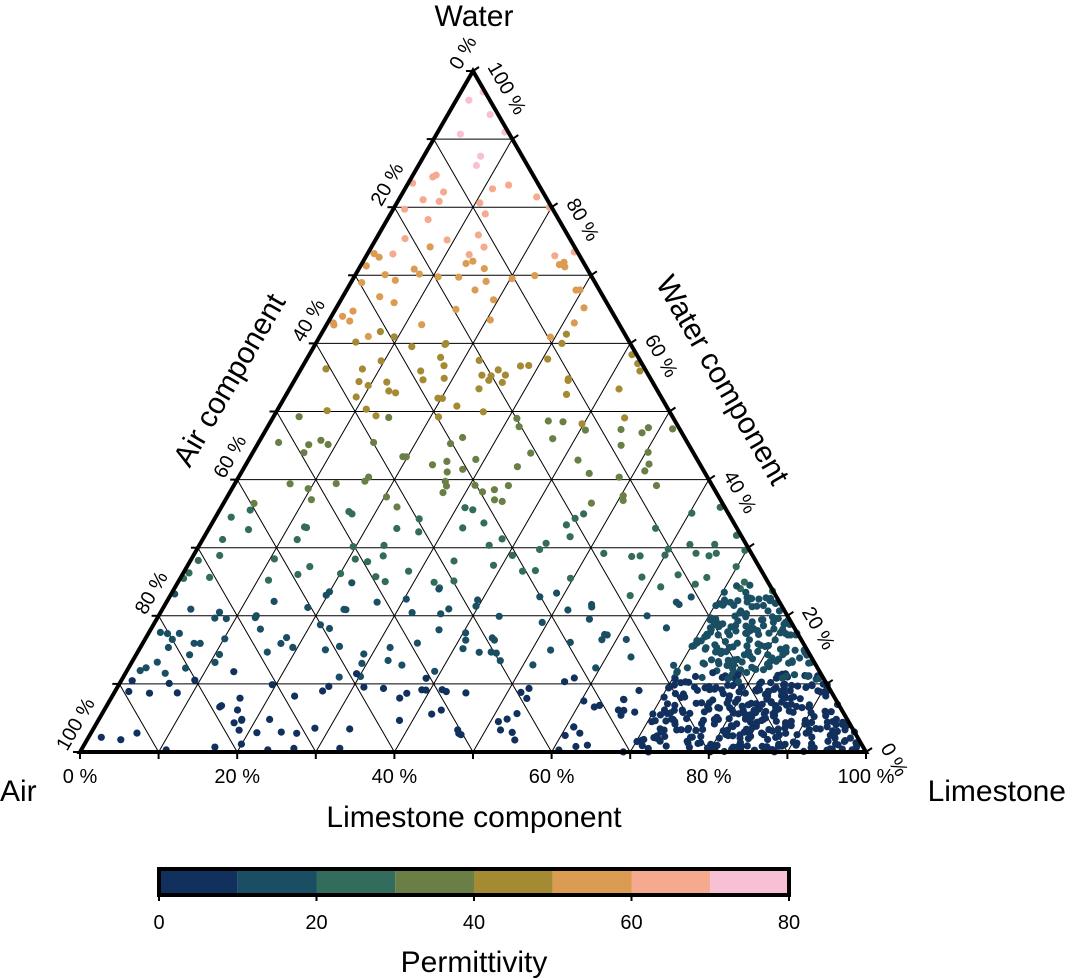 The width and height of the screenshot is (1068, 980). I want to click on axis-title-right: Water component, so click(722, 380).